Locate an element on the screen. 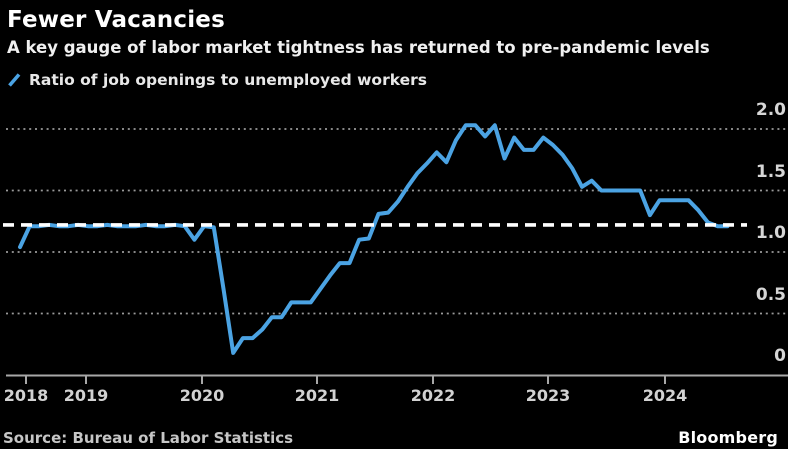  source-note: Source: Bureau of Labor Statistics is located at coordinates (148, 438).